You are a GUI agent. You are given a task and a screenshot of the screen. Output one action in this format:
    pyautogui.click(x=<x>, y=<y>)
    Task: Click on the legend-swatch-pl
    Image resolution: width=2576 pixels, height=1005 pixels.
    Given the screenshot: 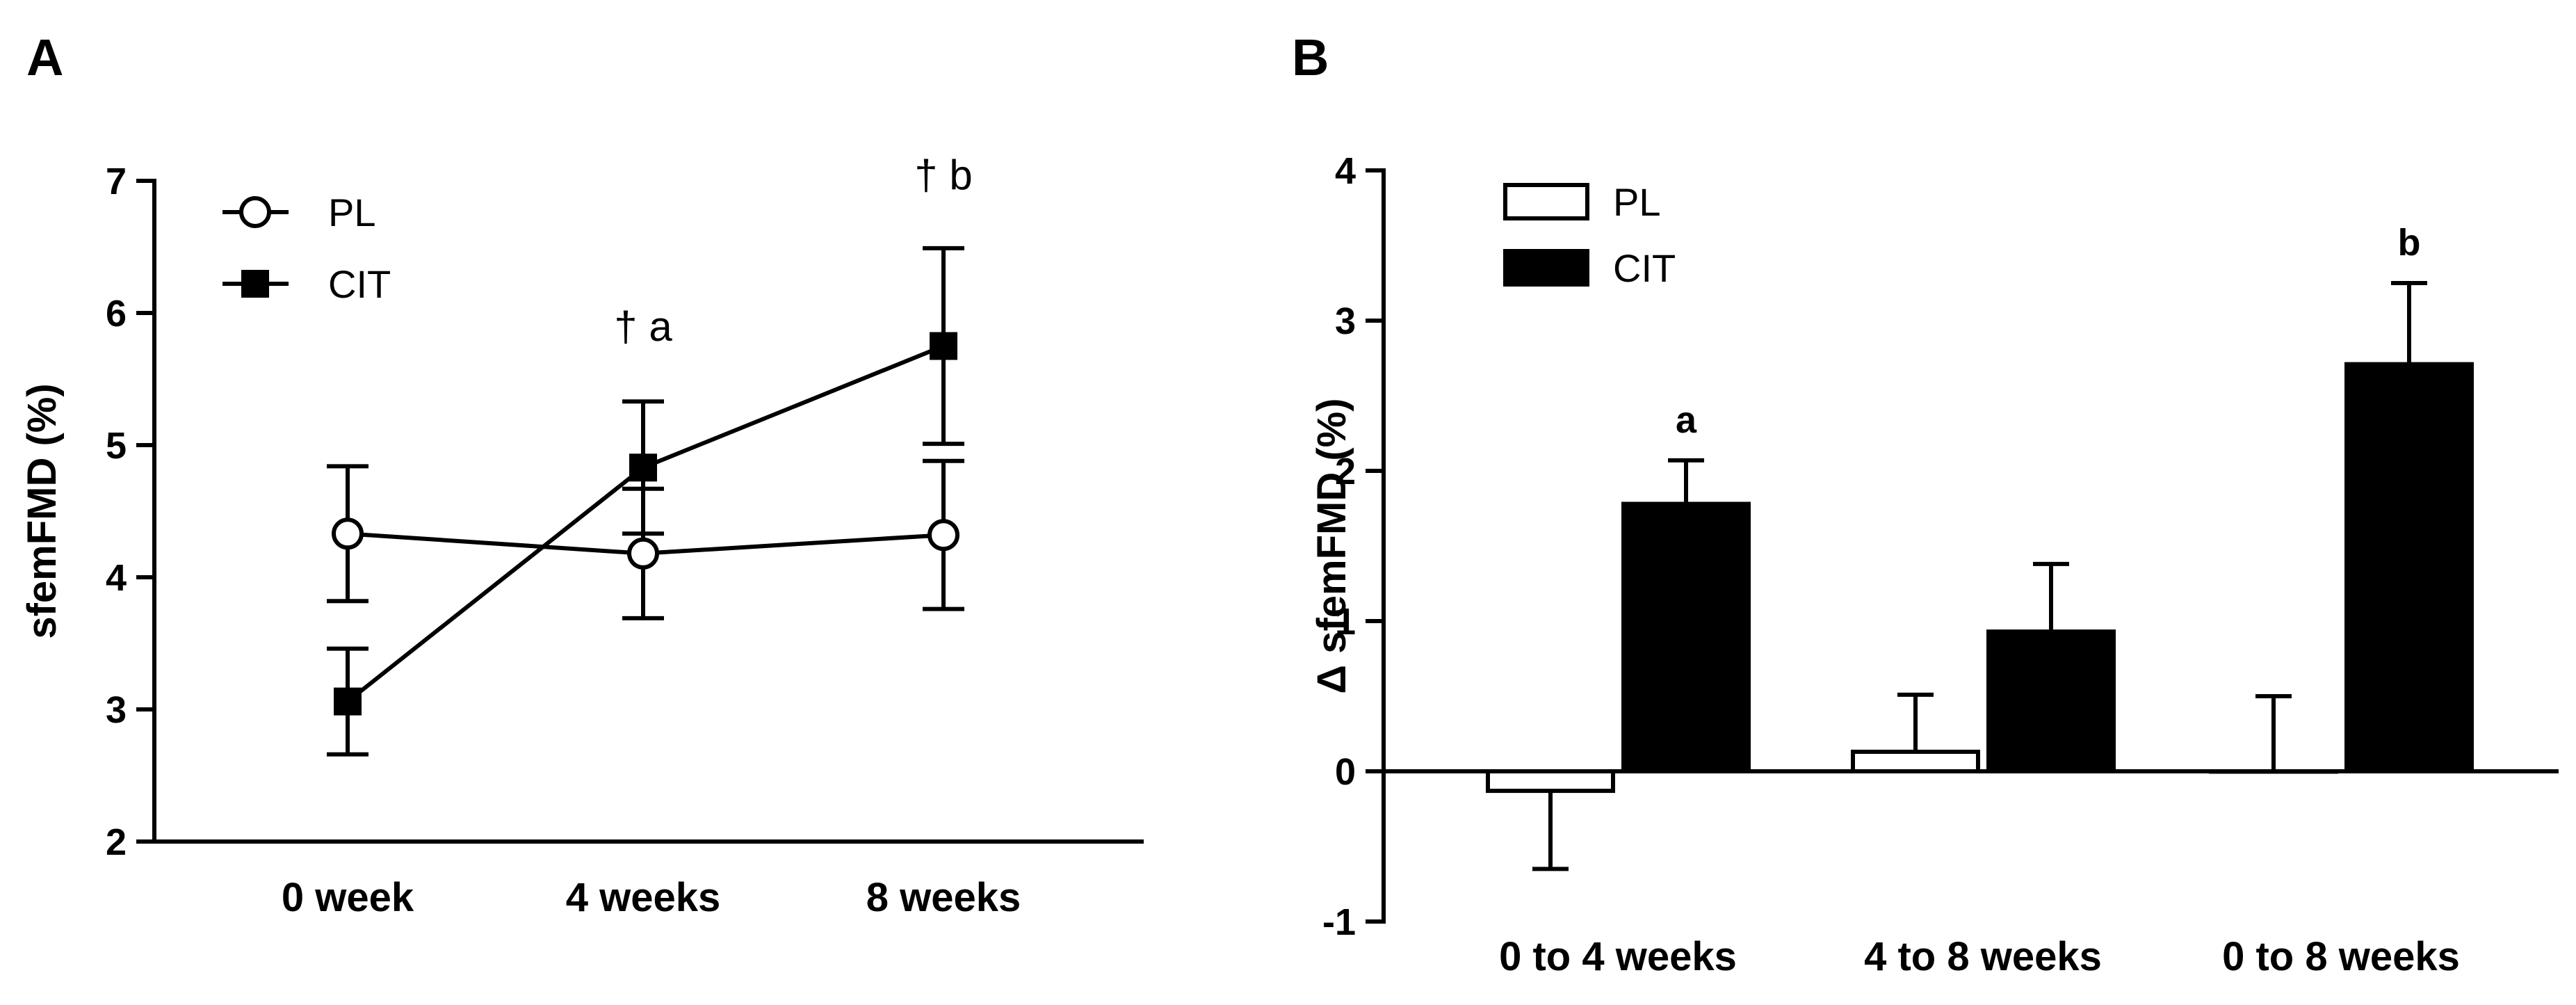 What is the action you would take?
    pyautogui.click(x=1546, y=201)
    